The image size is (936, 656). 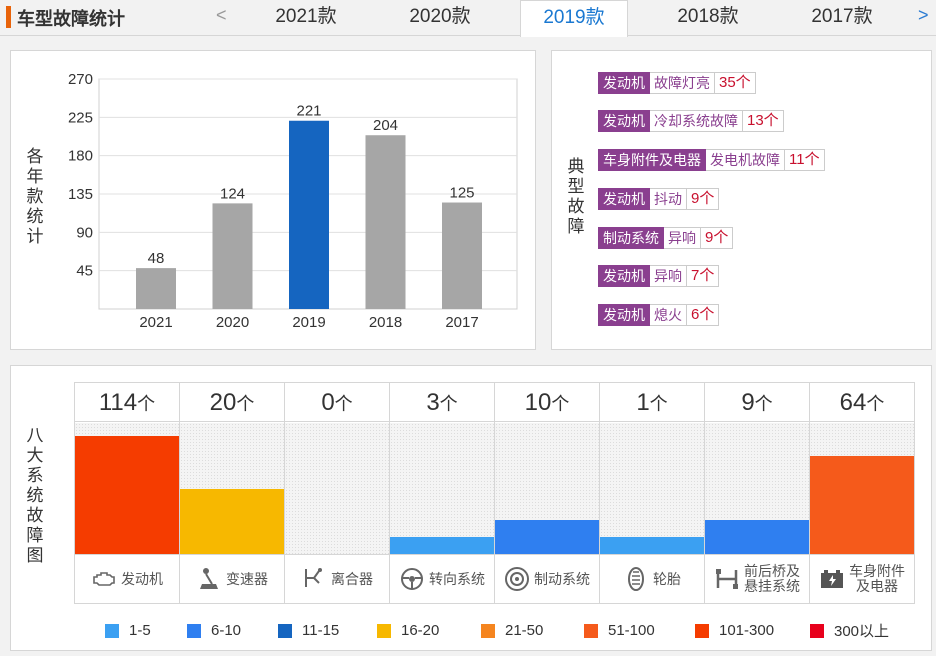 I want to click on fault-item: 车身附件及电器 发电机故障 11个, so click(x=711, y=160).